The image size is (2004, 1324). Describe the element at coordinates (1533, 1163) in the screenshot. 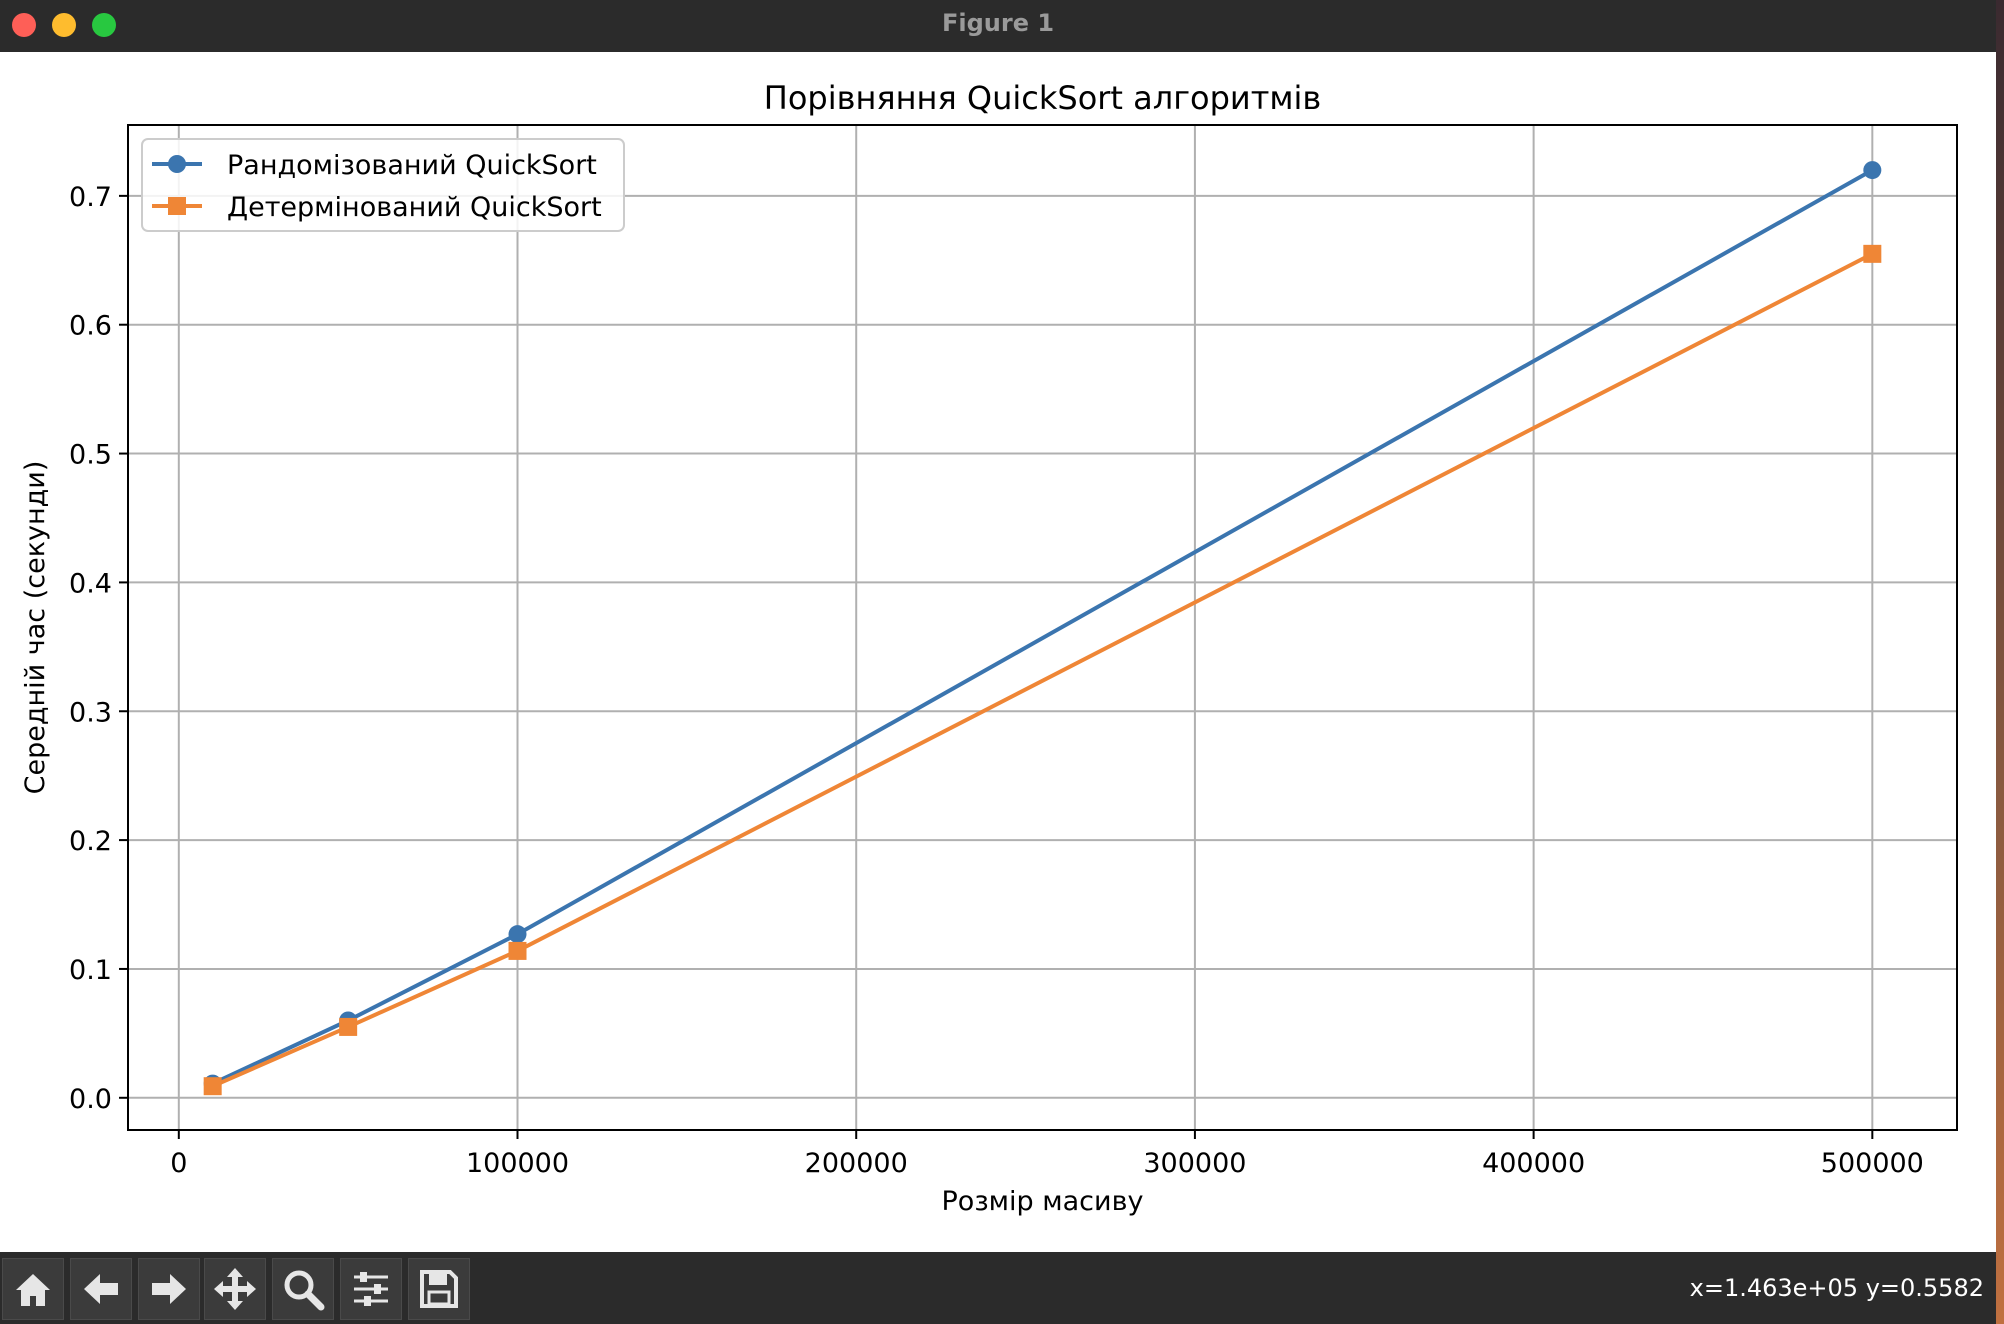

I see `x-tick-label: 400000` at that location.